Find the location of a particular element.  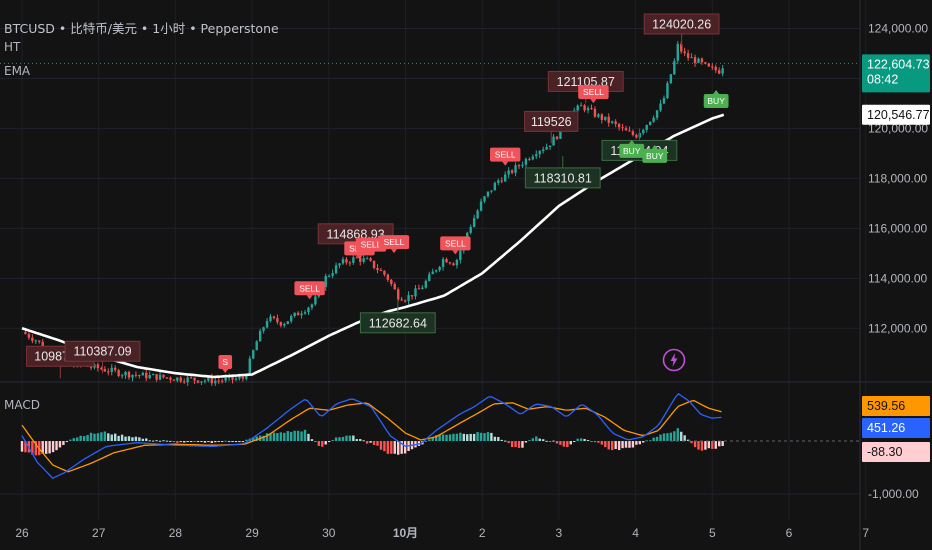

indicator-macd-label: MACD is located at coordinates (22, 405).